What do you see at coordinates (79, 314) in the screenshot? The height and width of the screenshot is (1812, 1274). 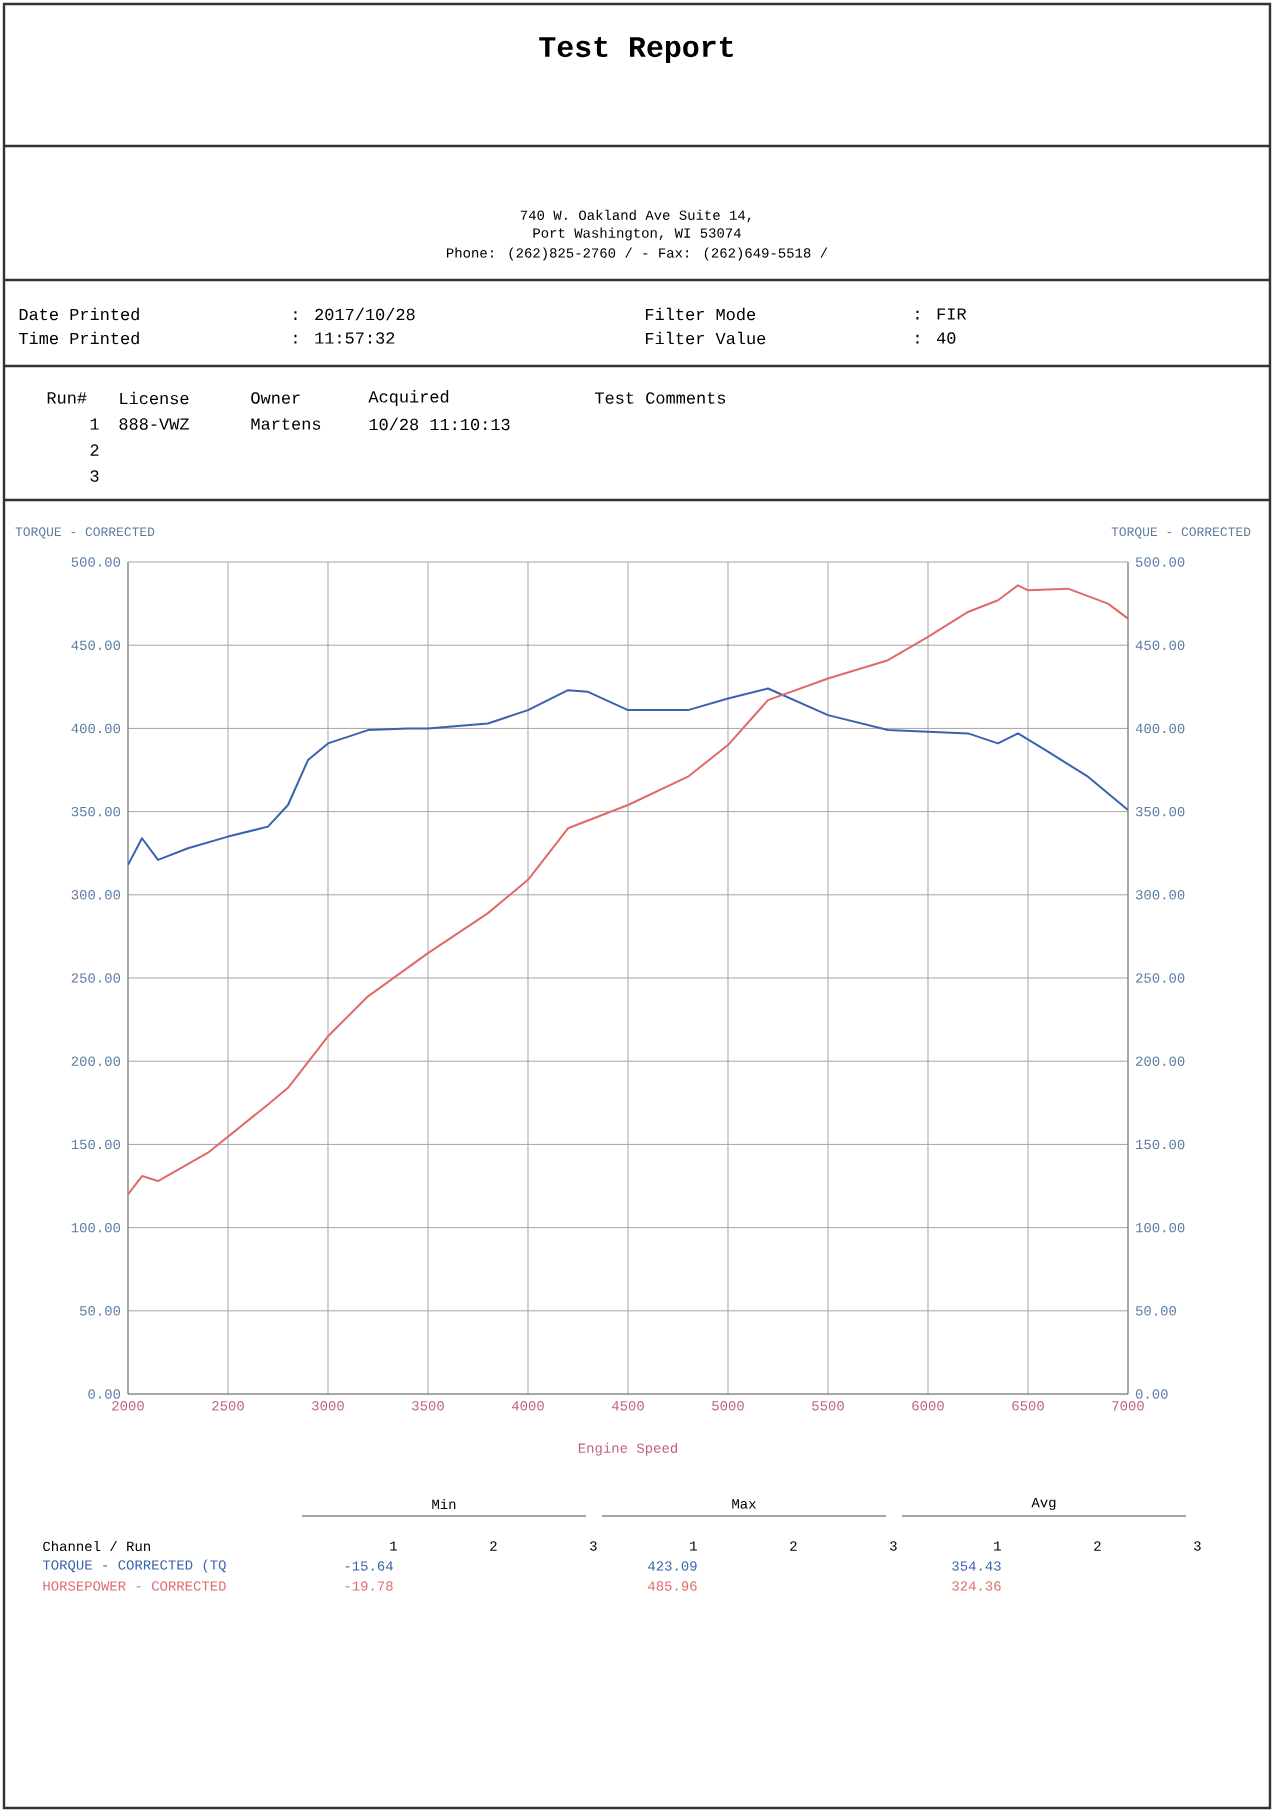 I see `text: Date Printed` at bounding box center [79, 314].